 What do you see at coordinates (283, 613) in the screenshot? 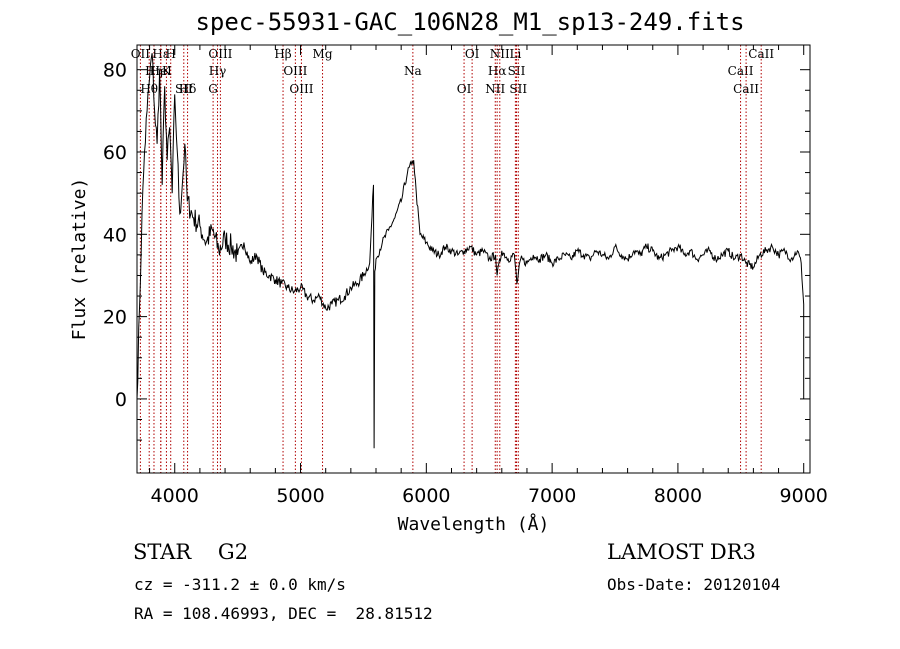
I see `ra-dec-coords: RA = 108.46993, DEC = 28.81512` at bounding box center [283, 613].